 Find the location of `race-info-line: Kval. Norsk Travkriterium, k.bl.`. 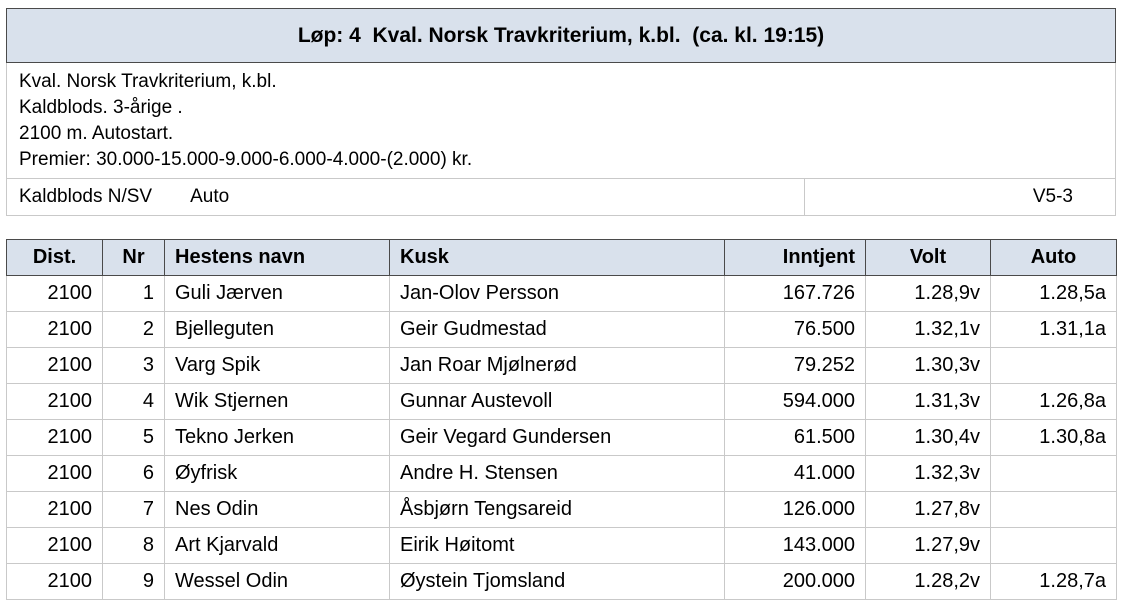

race-info-line: Kval. Norsk Travkriterium, k.bl. is located at coordinates (148, 81).